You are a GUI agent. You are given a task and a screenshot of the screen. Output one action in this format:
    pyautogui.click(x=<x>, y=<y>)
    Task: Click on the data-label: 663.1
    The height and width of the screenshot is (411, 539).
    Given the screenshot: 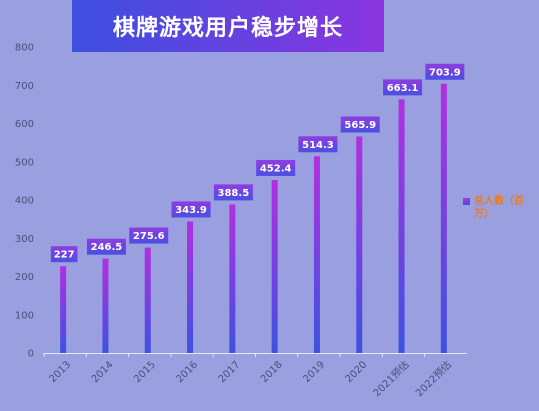 What is the action you would take?
    pyautogui.click(x=403, y=88)
    